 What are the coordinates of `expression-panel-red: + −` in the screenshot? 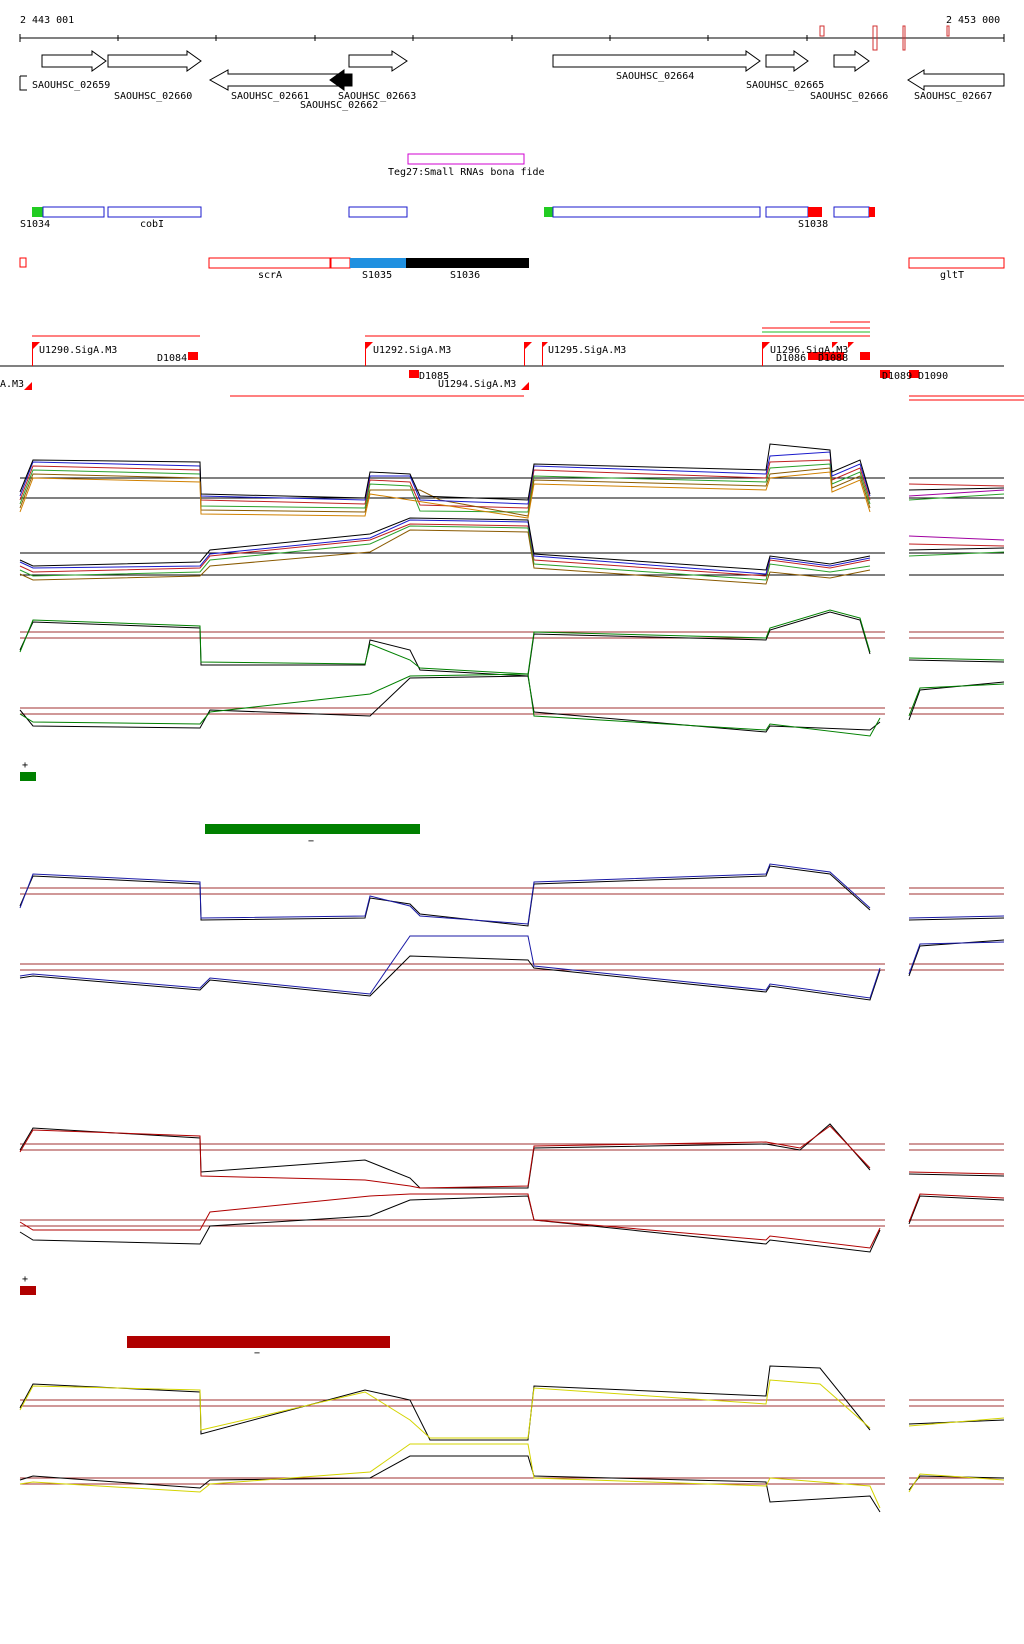 It's located at (512, 1241).